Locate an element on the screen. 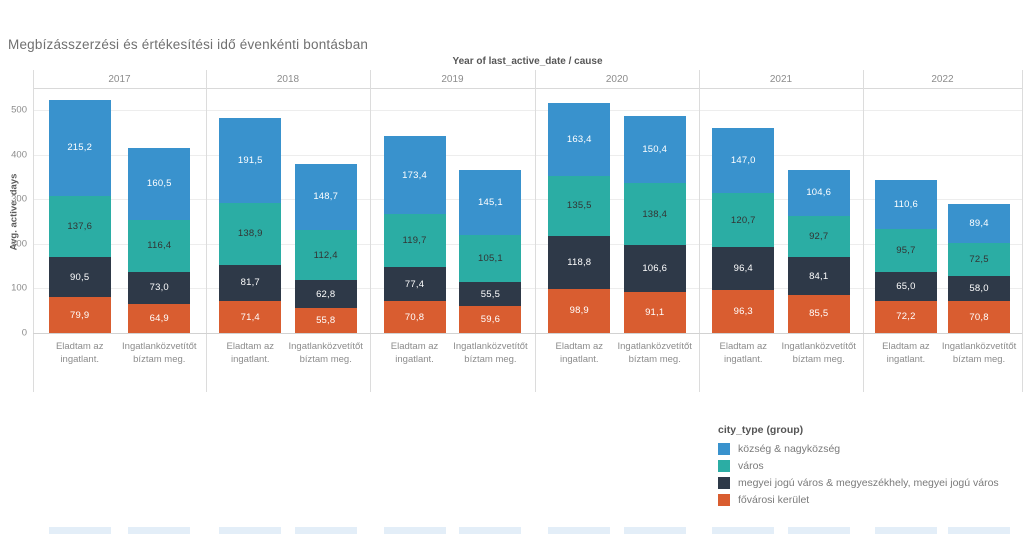 This screenshot has width=1024, height=534. bar-segment: 55,8 is located at coordinates (325, 320).